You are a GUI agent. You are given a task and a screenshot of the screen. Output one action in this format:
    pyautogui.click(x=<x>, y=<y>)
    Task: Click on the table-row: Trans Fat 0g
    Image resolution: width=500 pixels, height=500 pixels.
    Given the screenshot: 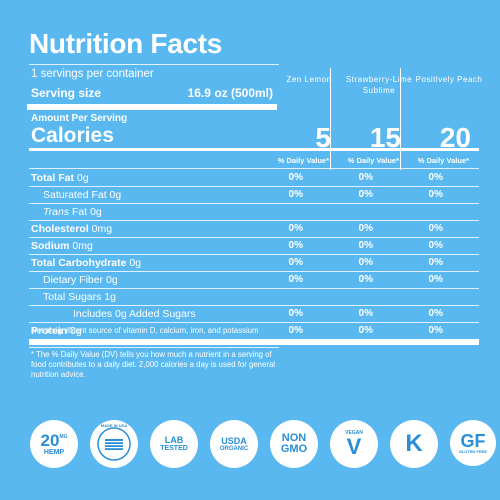 What is the action you would take?
    pyautogui.click(x=259, y=212)
    